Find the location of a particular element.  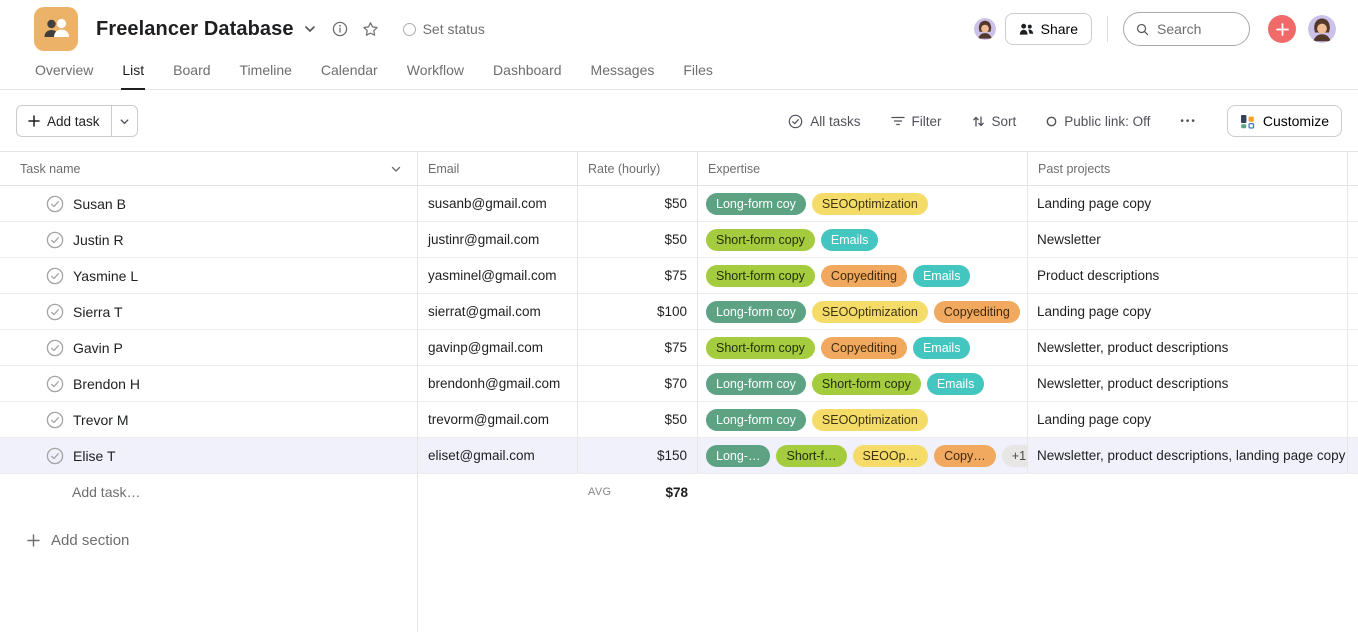

share-button: Share is located at coordinates (1048, 29).